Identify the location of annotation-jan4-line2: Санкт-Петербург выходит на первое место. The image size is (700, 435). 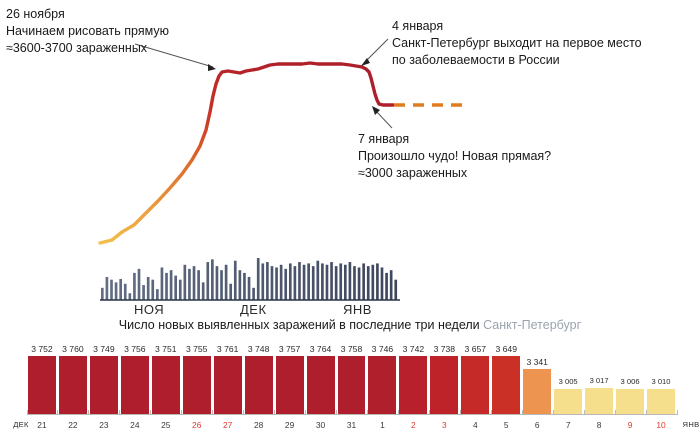
(517, 43).